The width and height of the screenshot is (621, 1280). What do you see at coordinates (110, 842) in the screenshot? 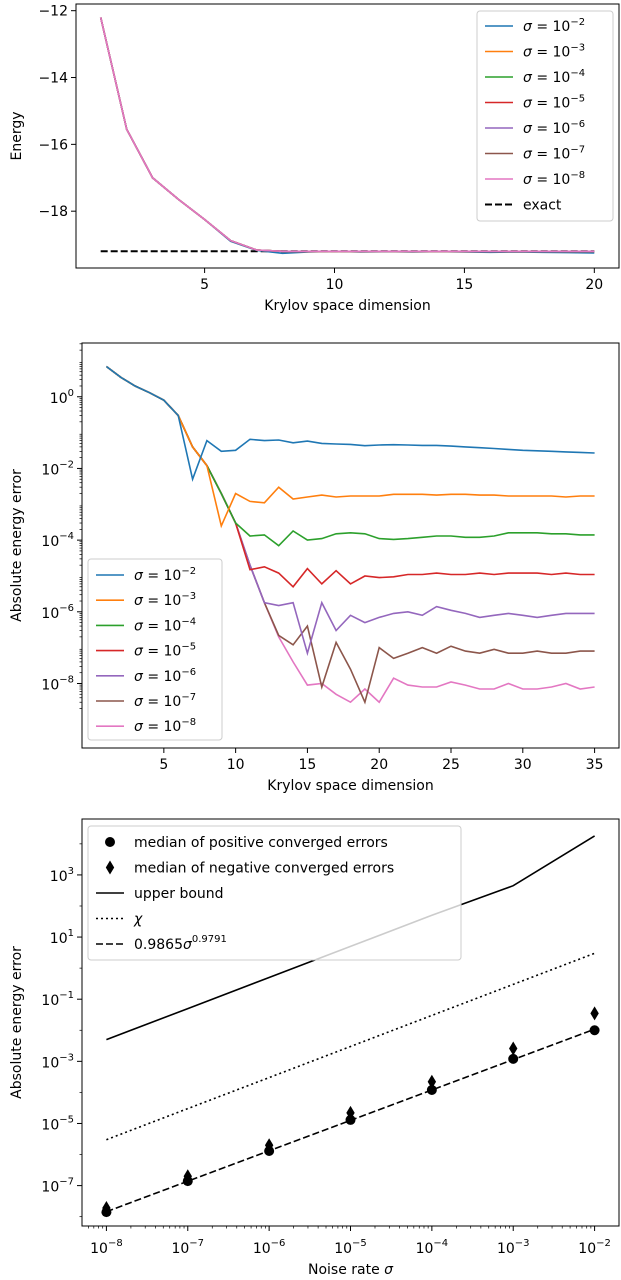
I see `legend-marker-positive` at bounding box center [110, 842].